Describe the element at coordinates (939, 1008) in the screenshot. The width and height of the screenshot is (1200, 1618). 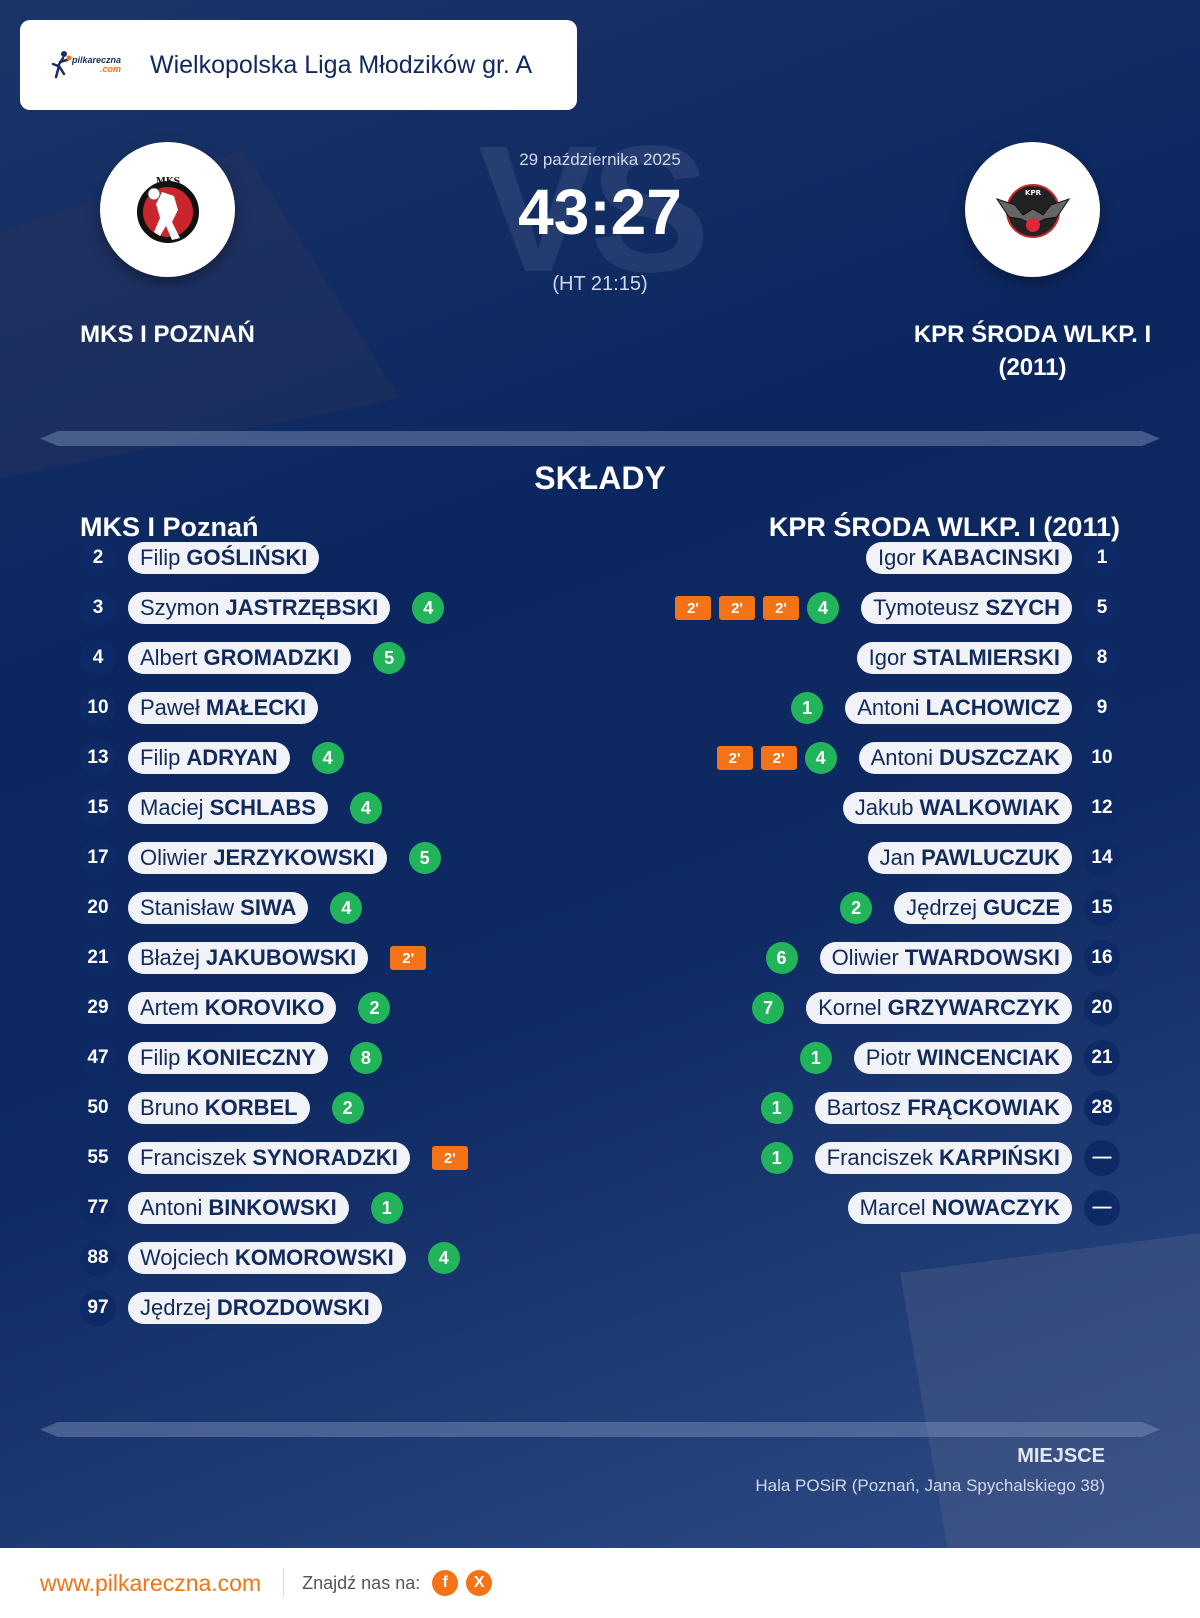
I see `player-name: Kornel GRZYWARCZYK` at that location.